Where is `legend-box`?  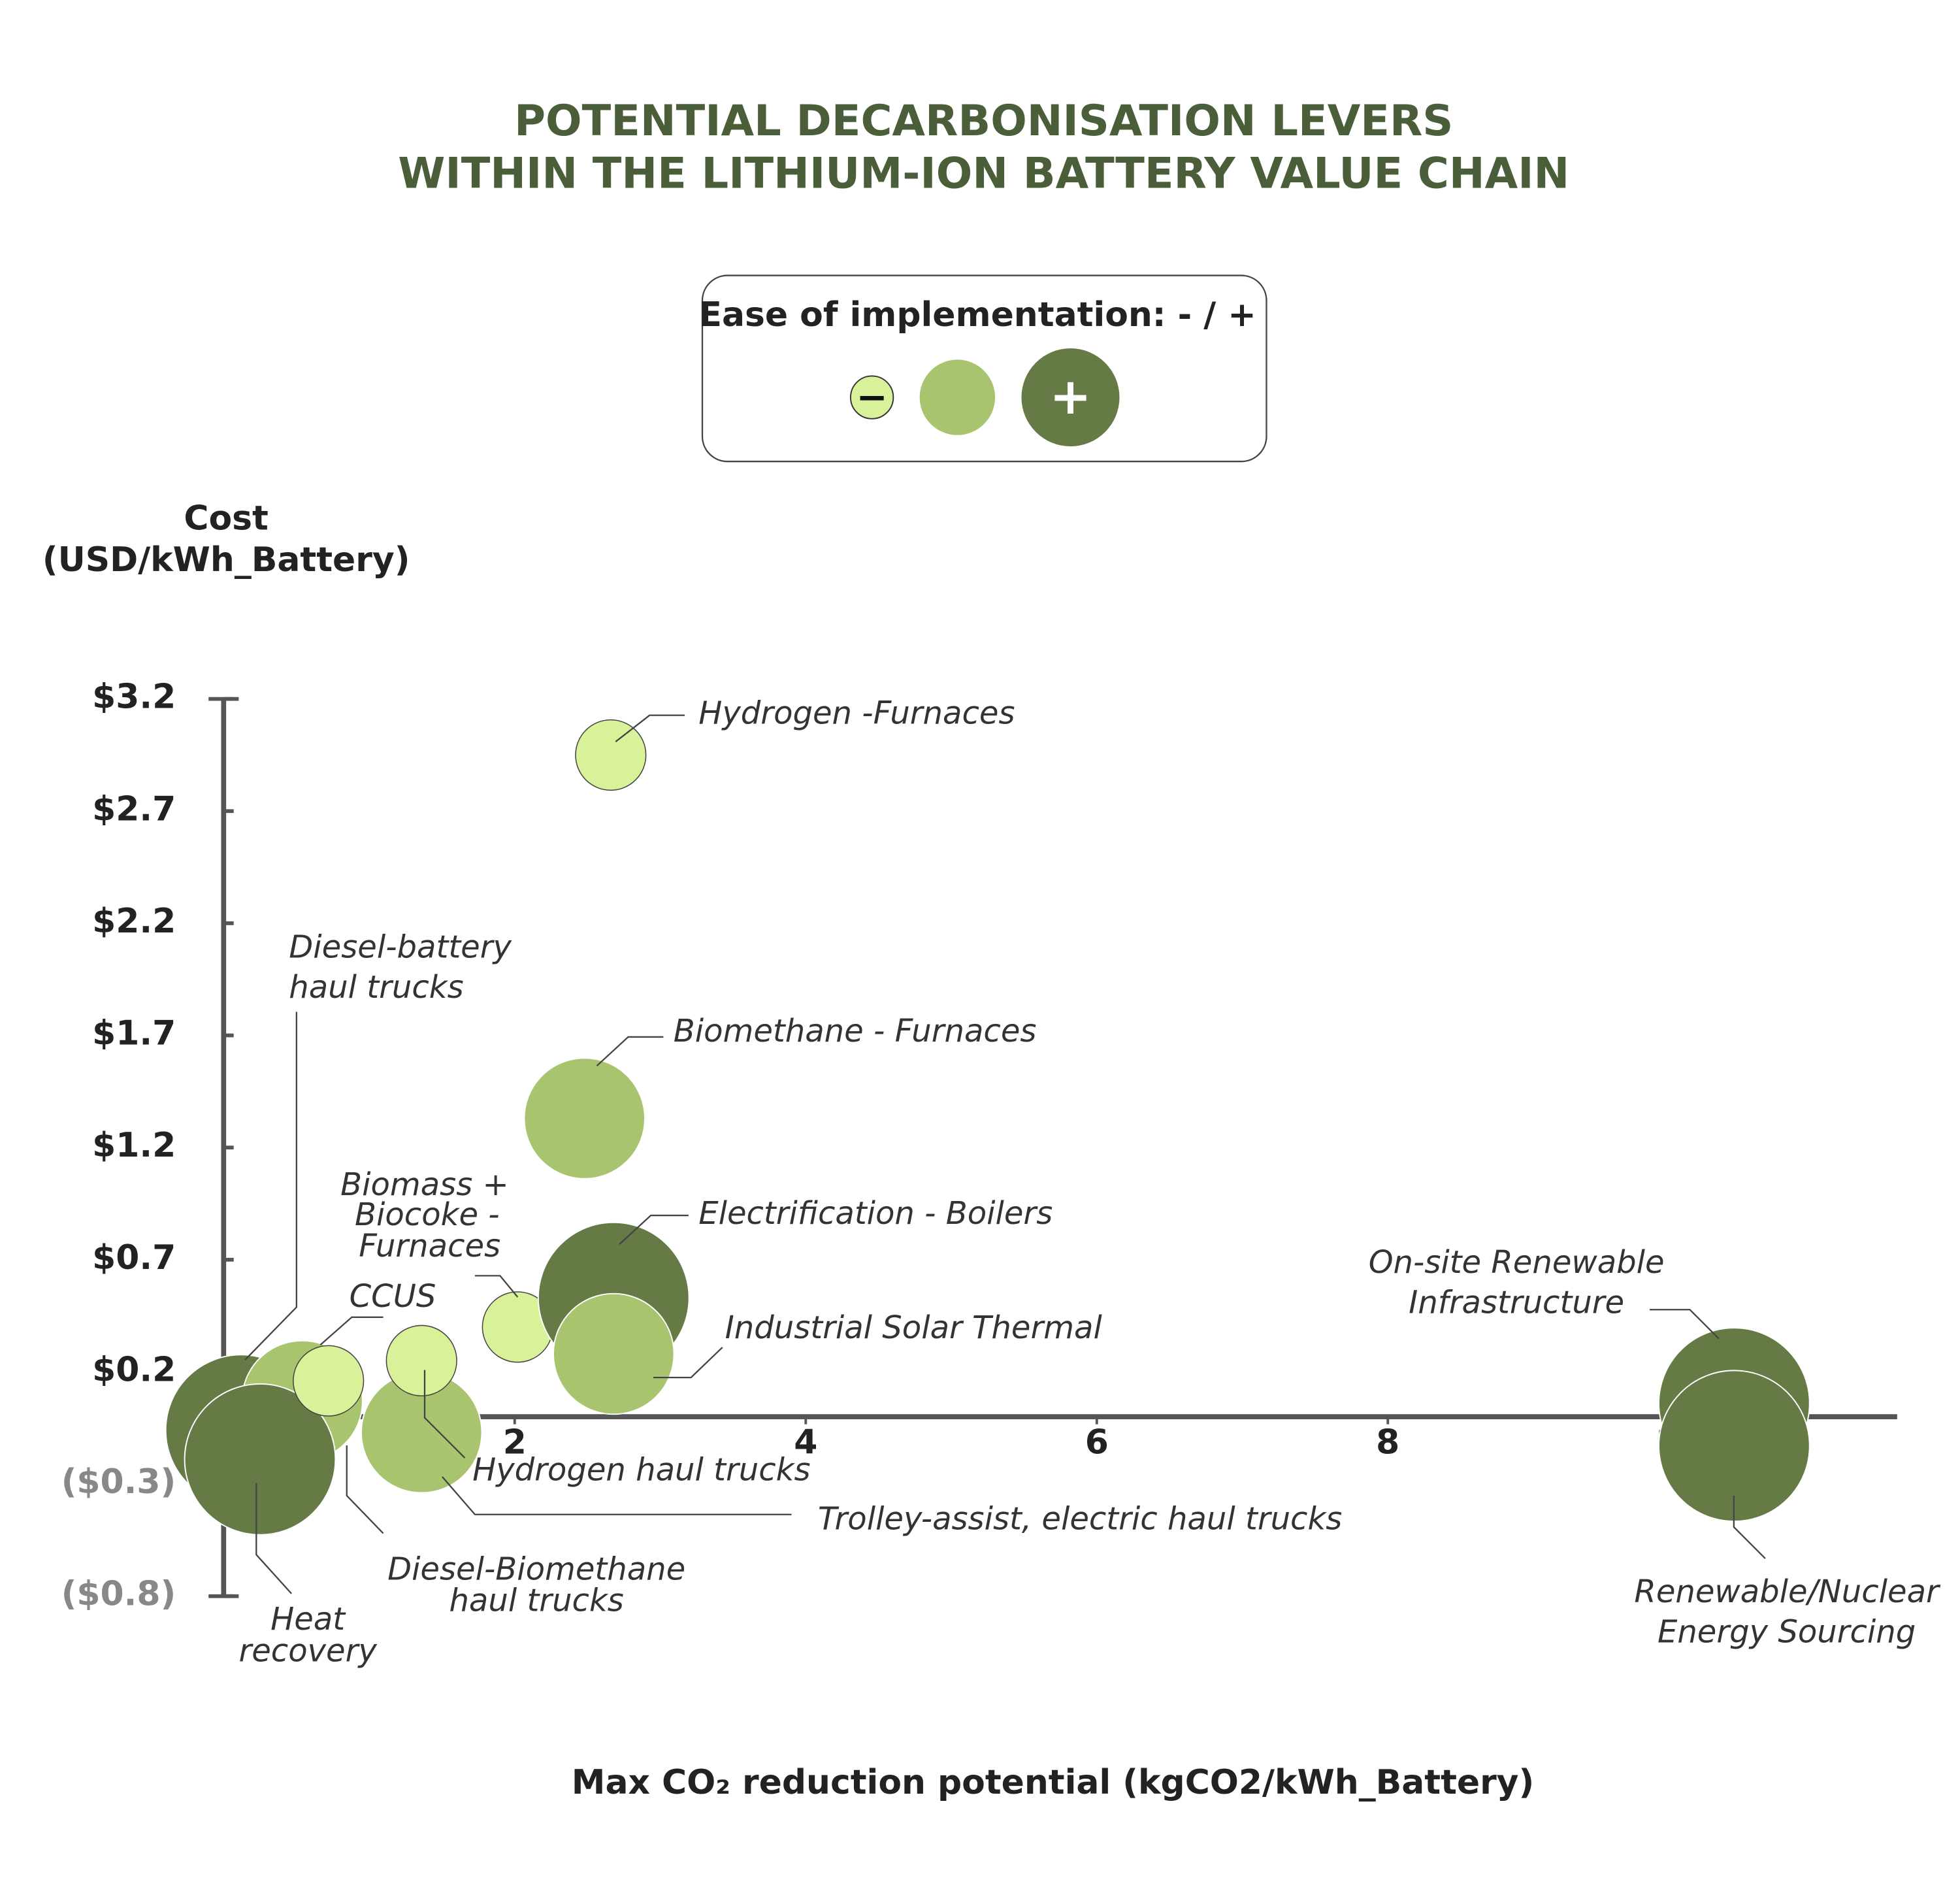 legend-box is located at coordinates (984, 368).